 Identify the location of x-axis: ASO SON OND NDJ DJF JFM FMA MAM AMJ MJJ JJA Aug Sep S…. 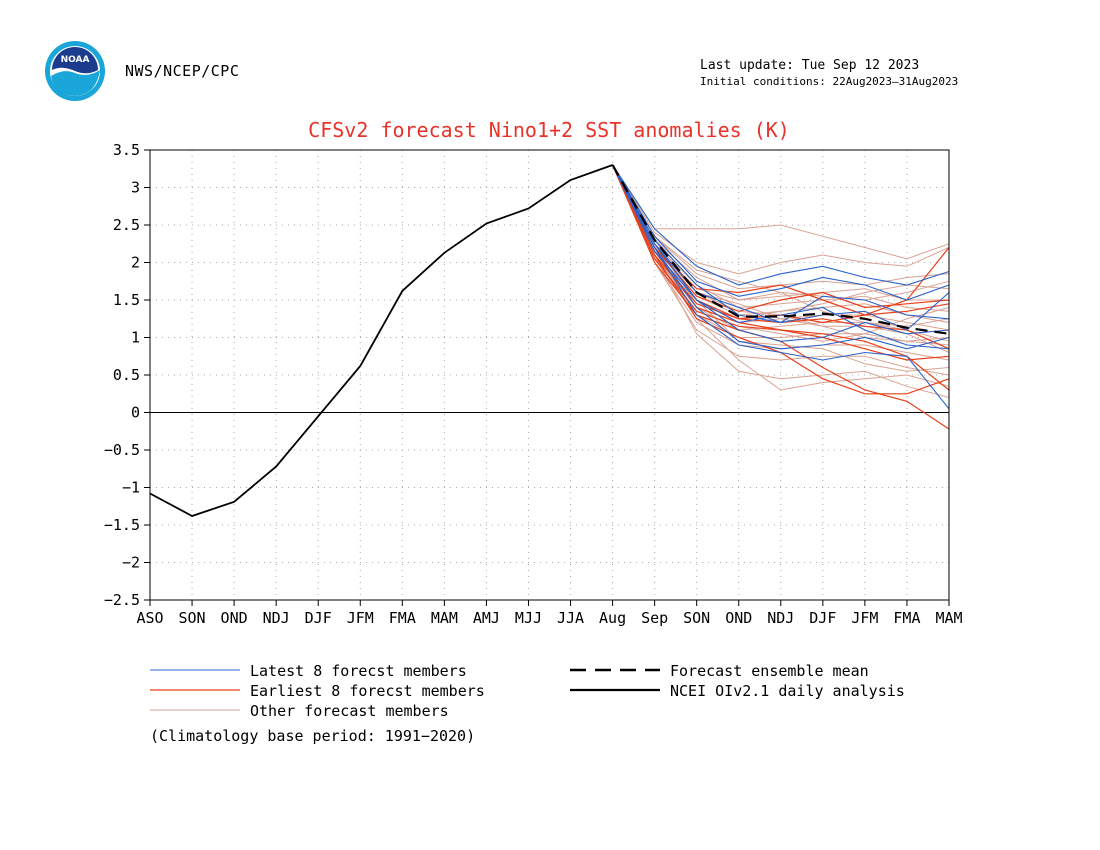
(549, 613).